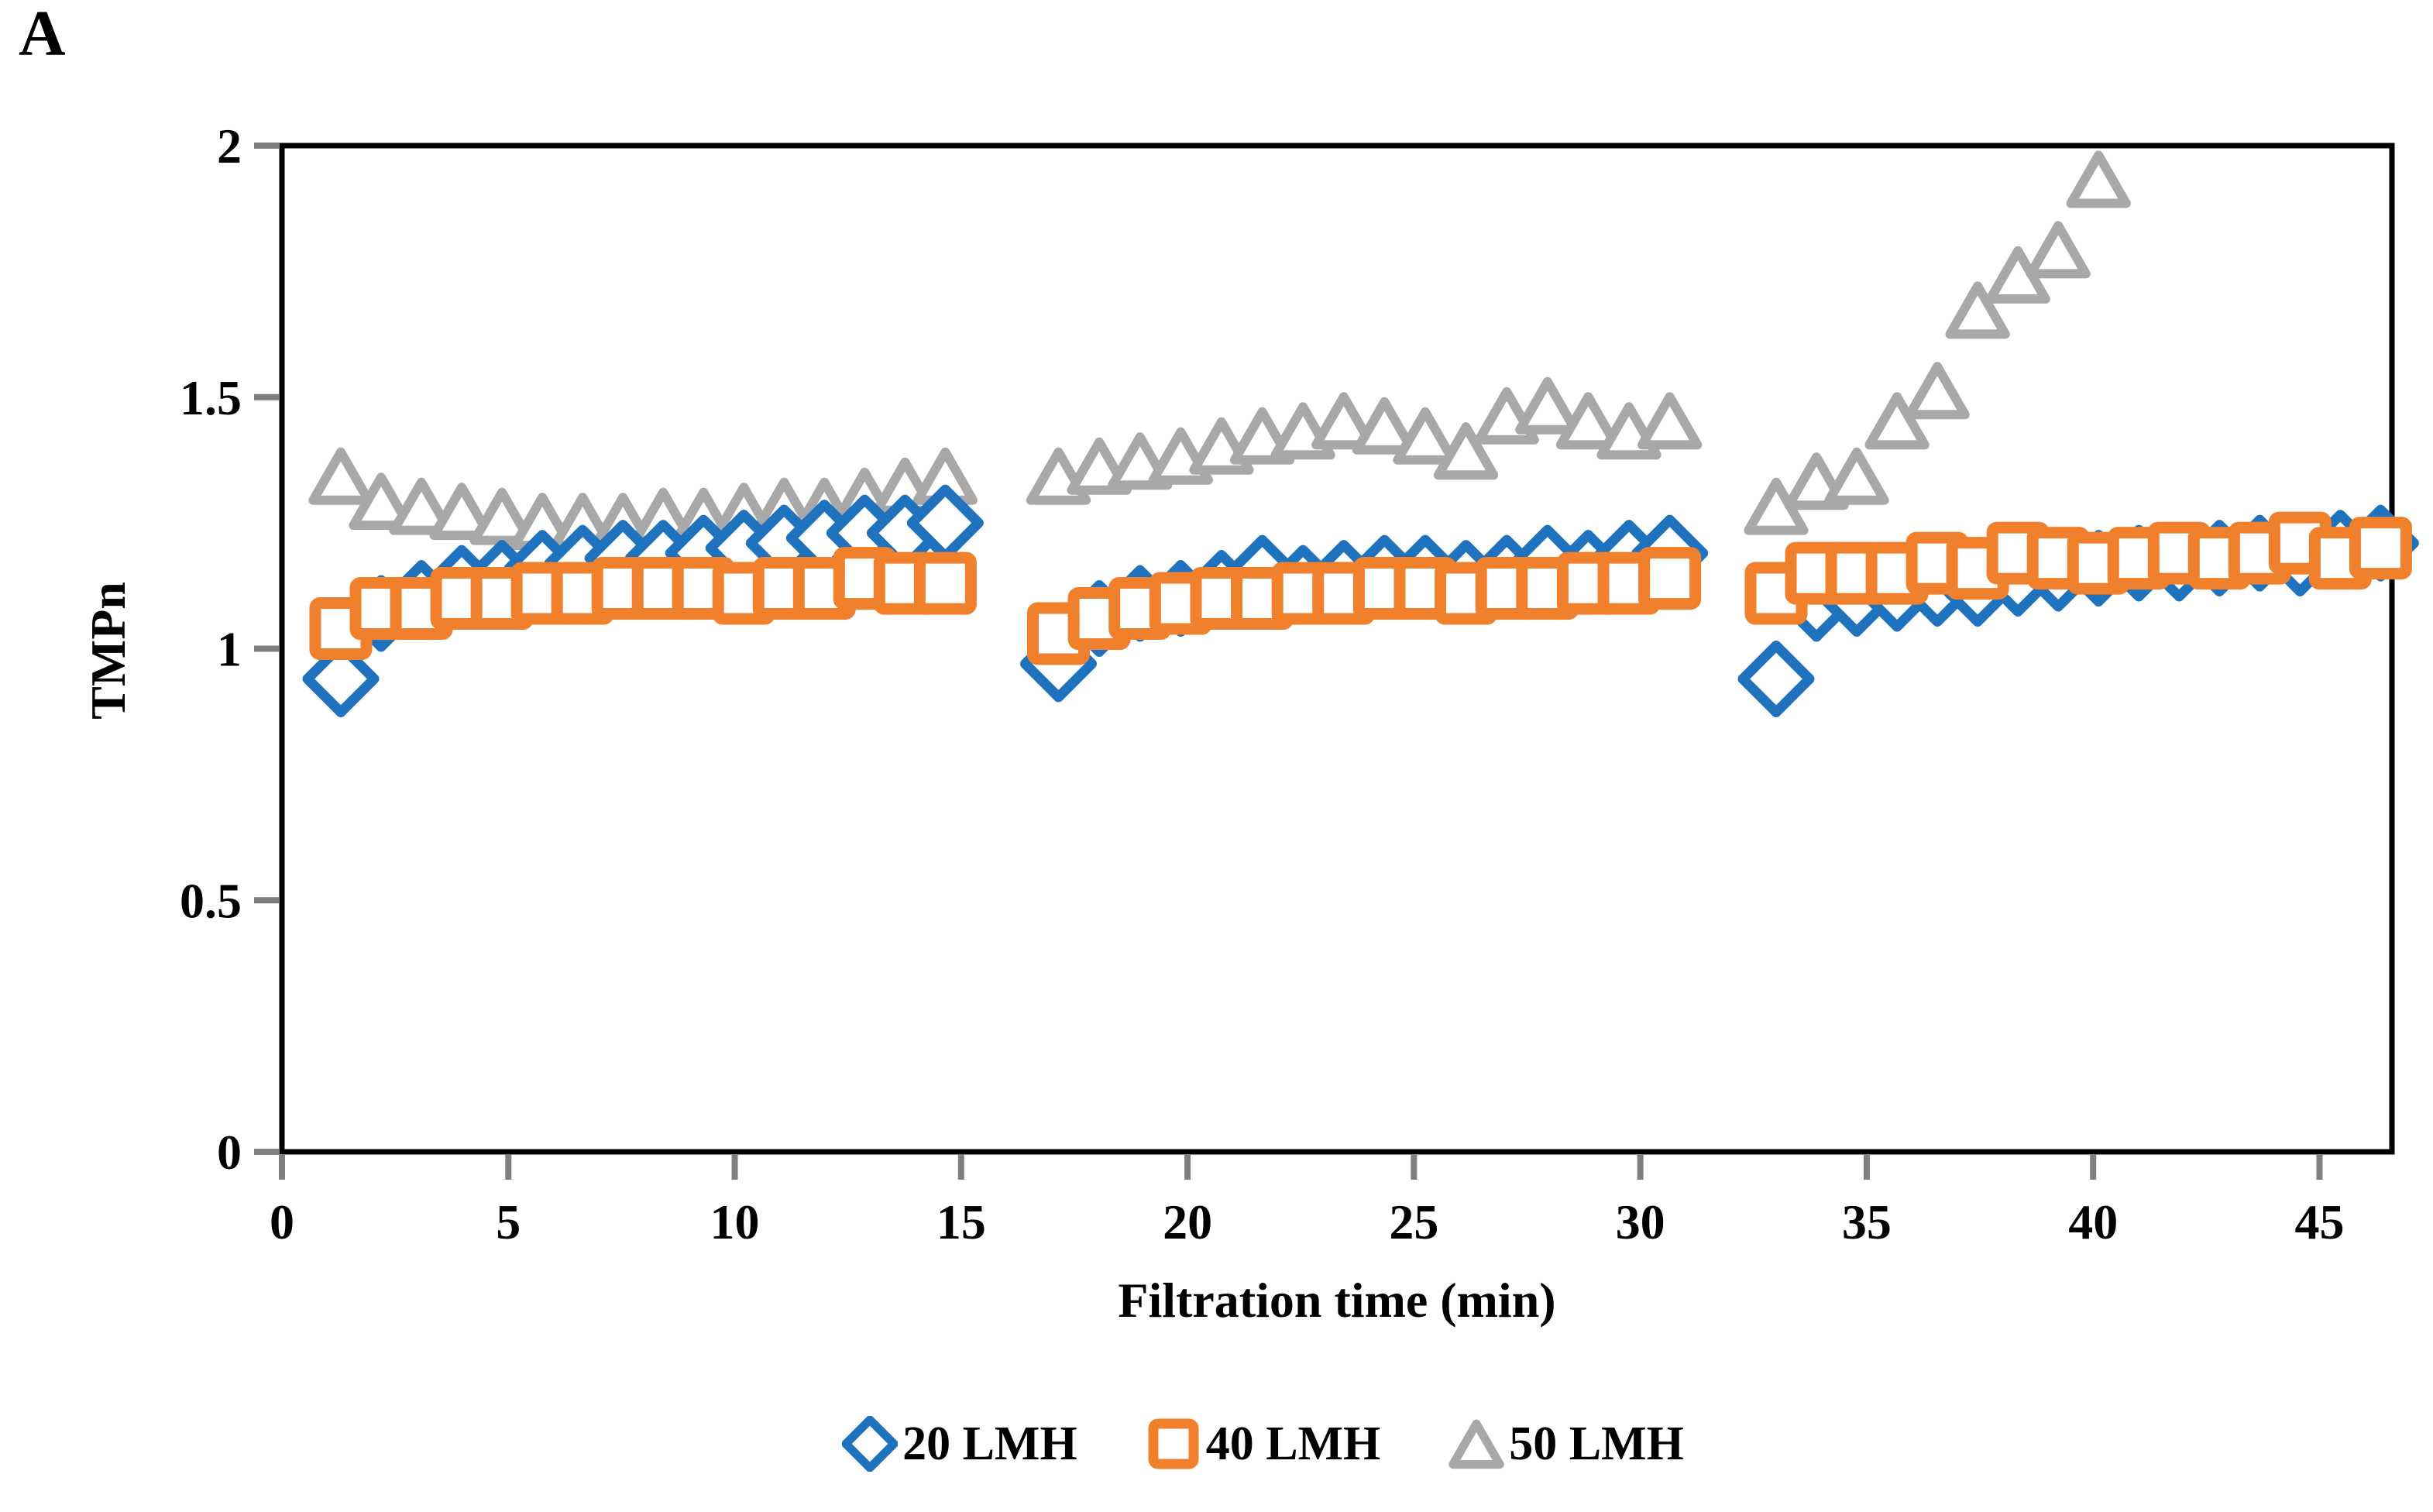 Image resolution: width=2433 pixels, height=1512 pixels. What do you see at coordinates (1337, 1300) in the screenshot?
I see `x-axis-title: Filtration time (min)` at bounding box center [1337, 1300].